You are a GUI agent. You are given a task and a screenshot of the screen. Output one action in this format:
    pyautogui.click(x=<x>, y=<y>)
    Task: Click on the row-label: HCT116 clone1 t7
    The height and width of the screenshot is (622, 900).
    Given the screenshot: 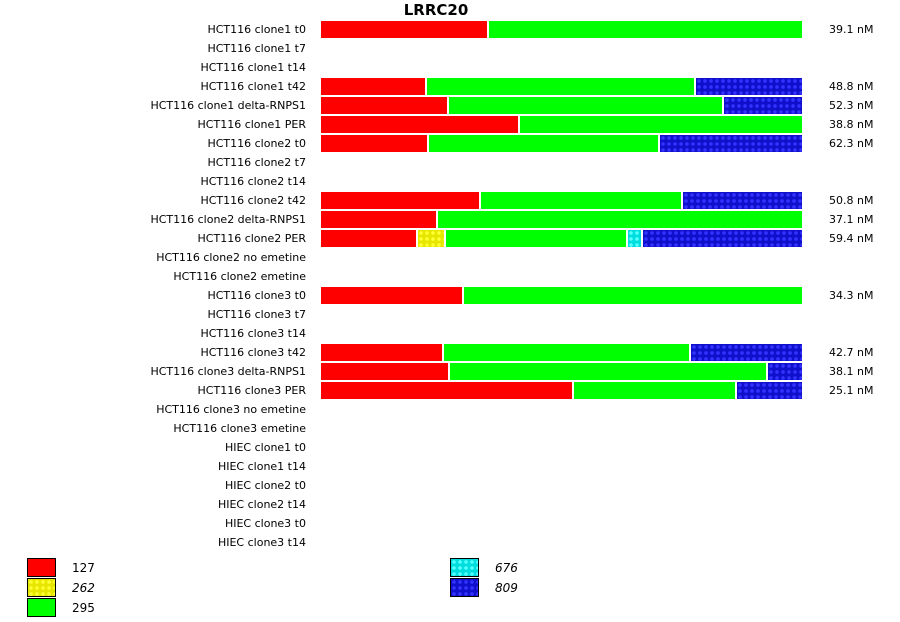 What is the action you would take?
    pyautogui.click(x=256, y=48)
    